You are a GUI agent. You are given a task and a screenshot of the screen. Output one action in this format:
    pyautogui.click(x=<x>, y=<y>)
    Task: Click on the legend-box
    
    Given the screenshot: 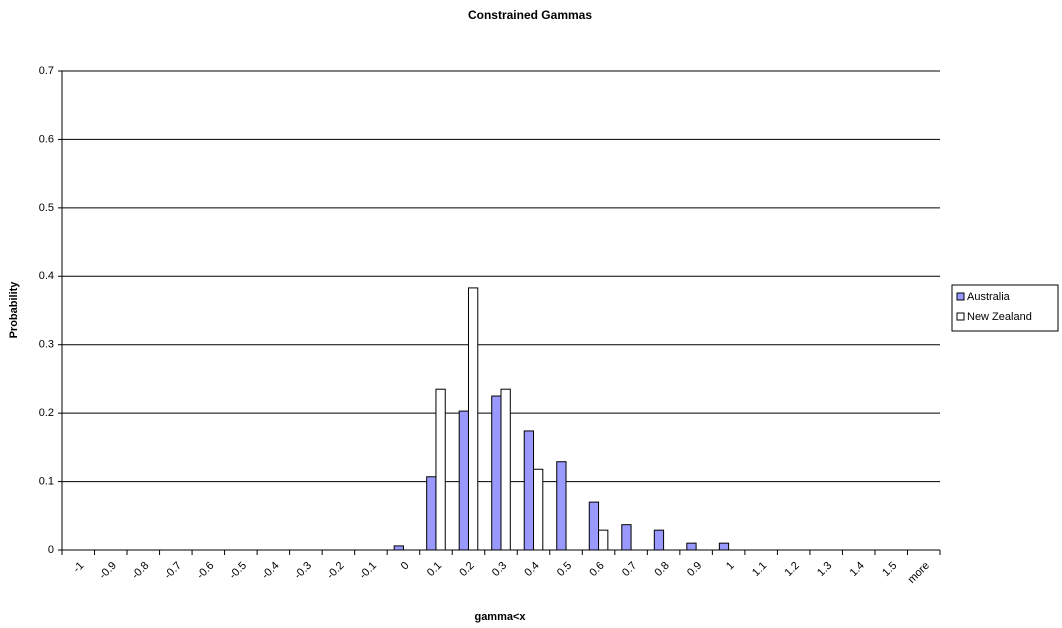 What is the action you would take?
    pyautogui.click(x=1005, y=308)
    